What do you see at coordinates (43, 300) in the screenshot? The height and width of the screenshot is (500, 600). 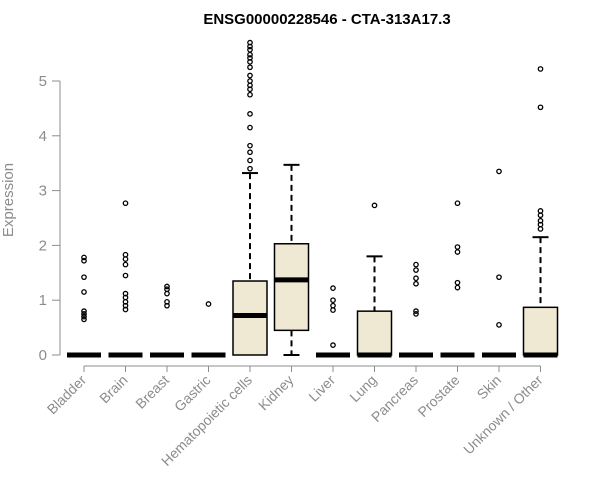 I see `y-tick-label: 1` at bounding box center [43, 300].